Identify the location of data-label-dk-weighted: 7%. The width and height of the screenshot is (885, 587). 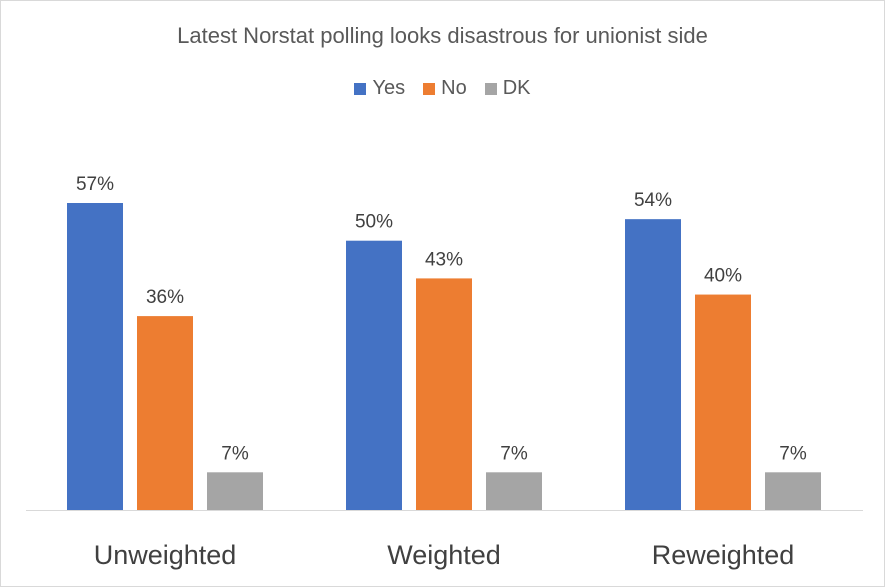
(514, 453).